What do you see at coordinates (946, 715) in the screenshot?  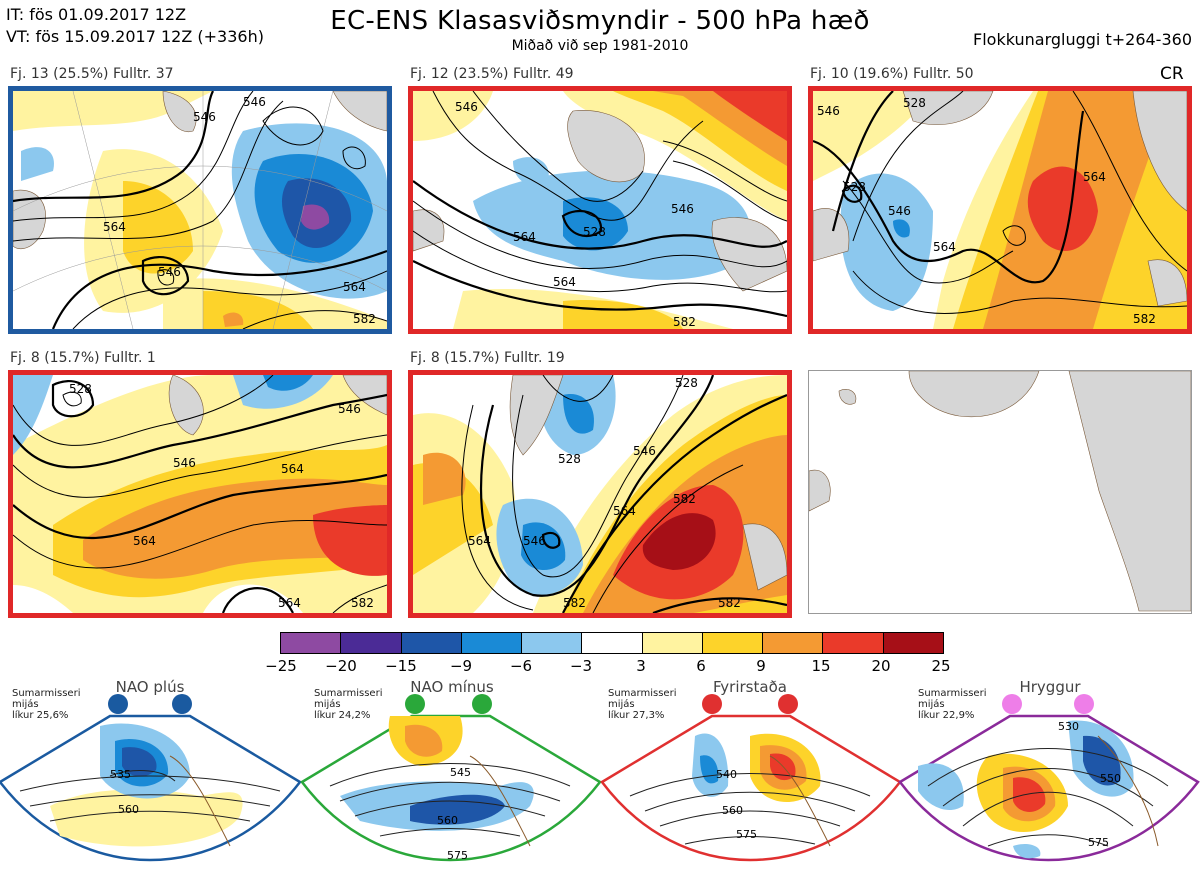 I see `regime-note: líkur 22,9%` at bounding box center [946, 715].